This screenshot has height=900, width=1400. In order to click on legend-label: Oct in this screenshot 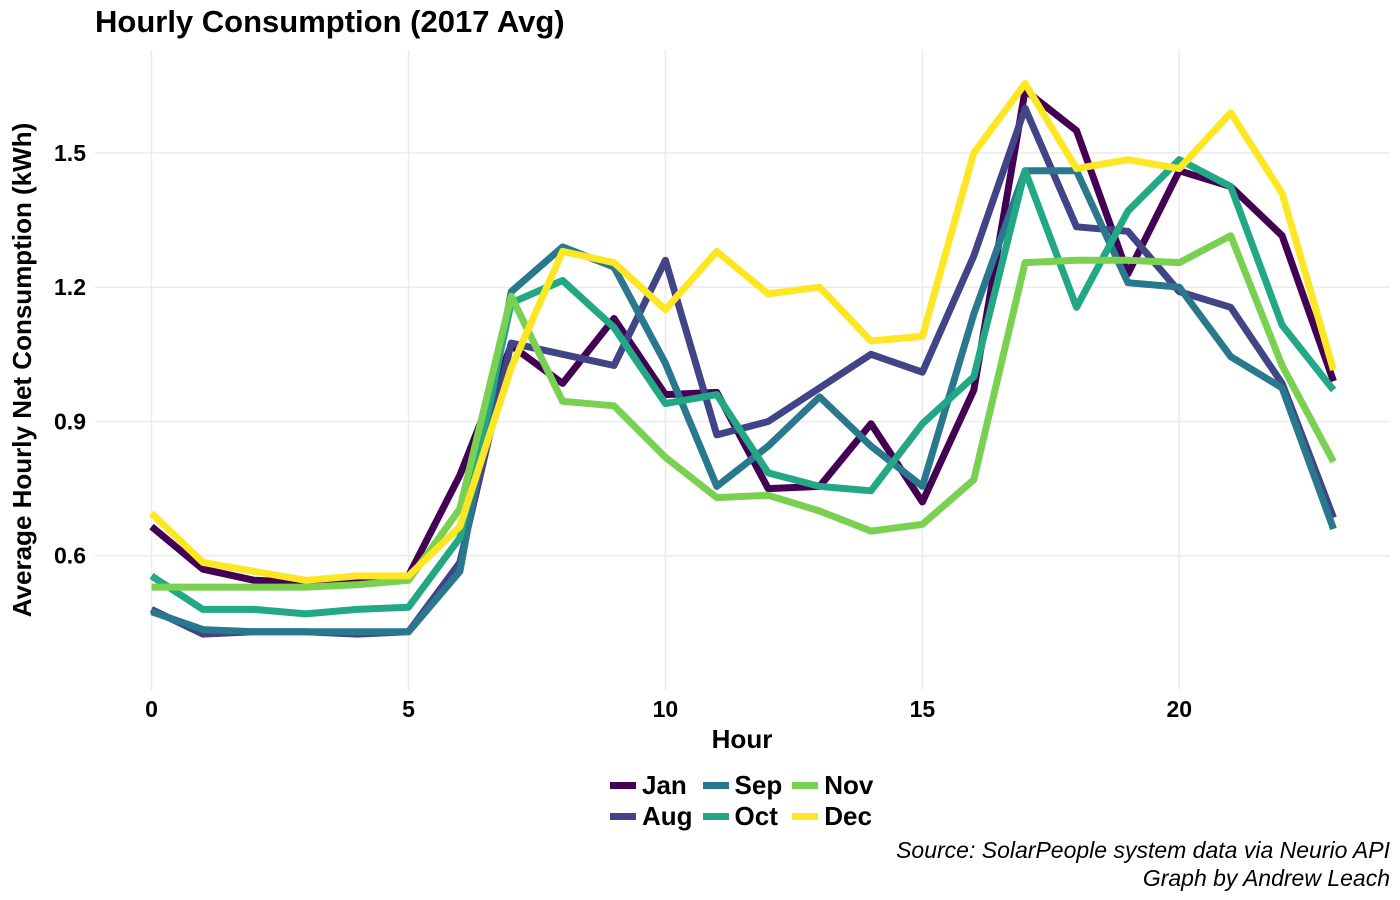, I will do `click(756, 816)`.